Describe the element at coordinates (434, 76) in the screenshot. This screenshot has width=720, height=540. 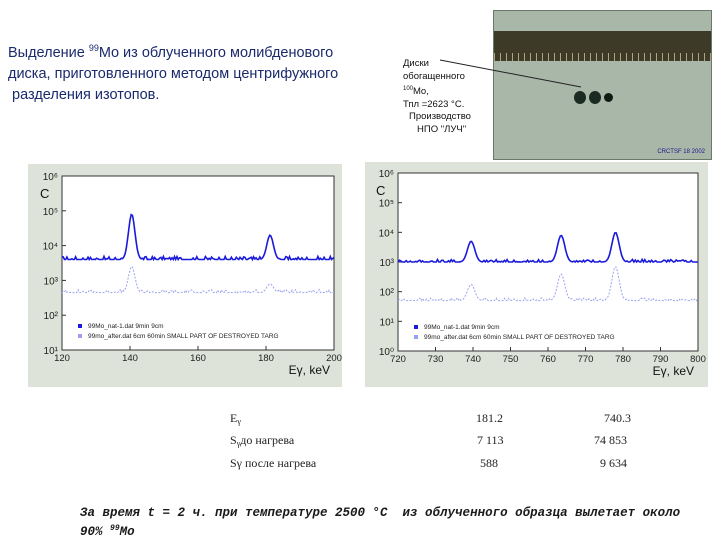
I see `caption-line-2: обогащенного` at that location.